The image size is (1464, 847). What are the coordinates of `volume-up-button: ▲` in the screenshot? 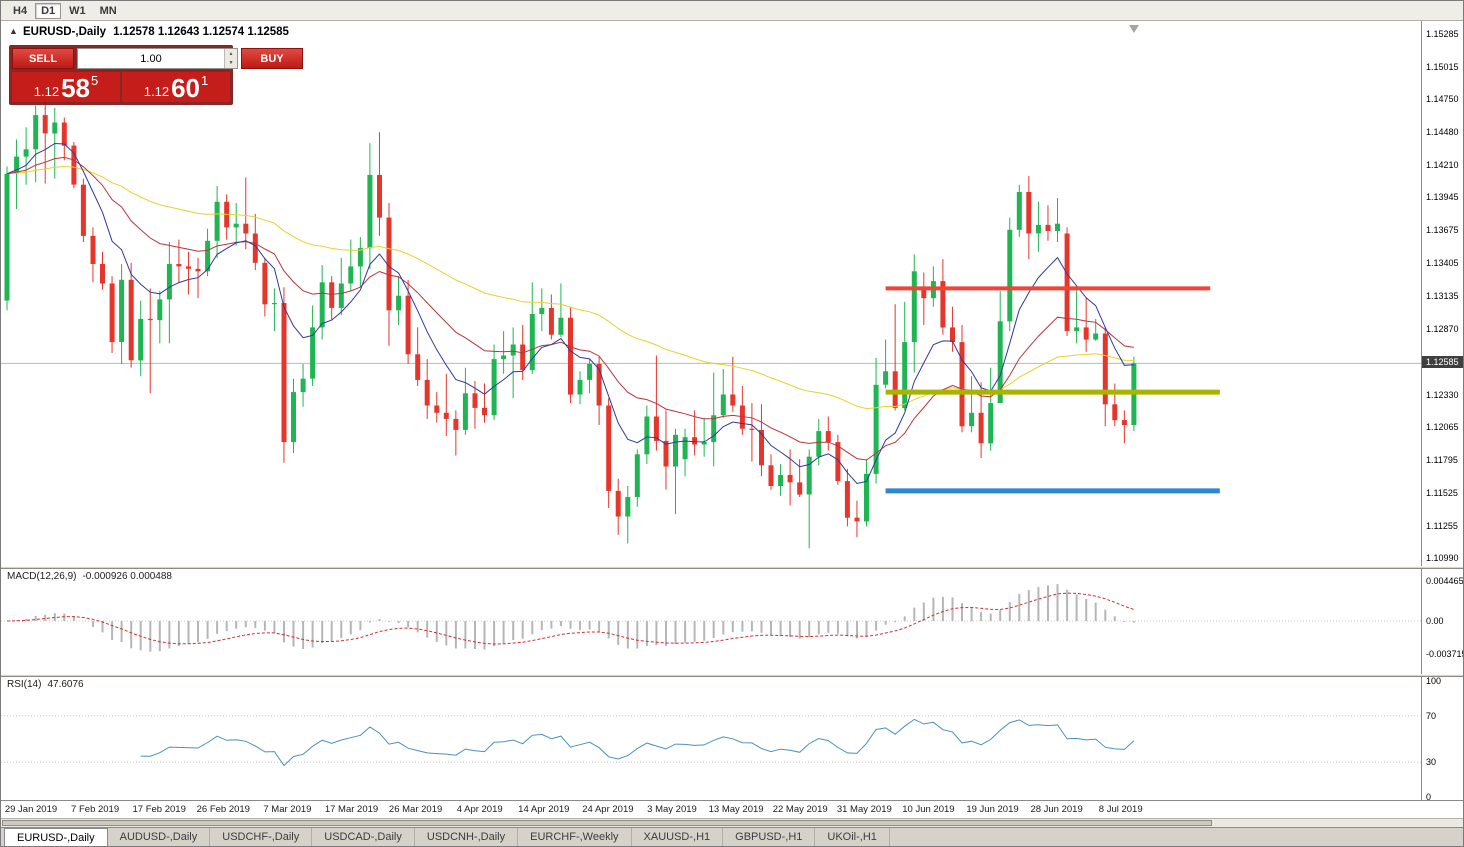 It's located at (231, 54).